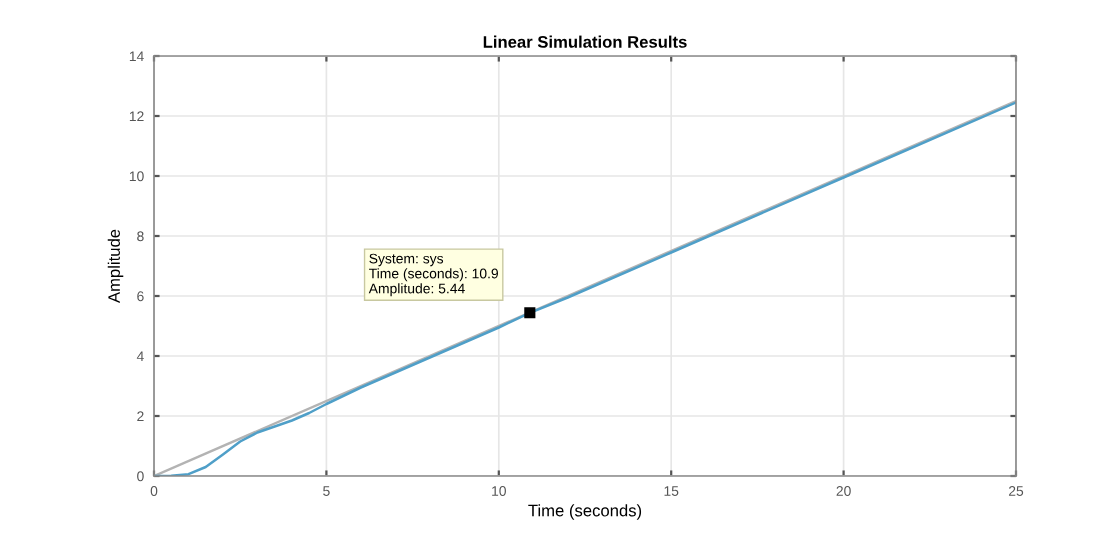  Describe the element at coordinates (585, 512) in the screenshot. I see `x-axis-title: Time (seconds)` at that location.